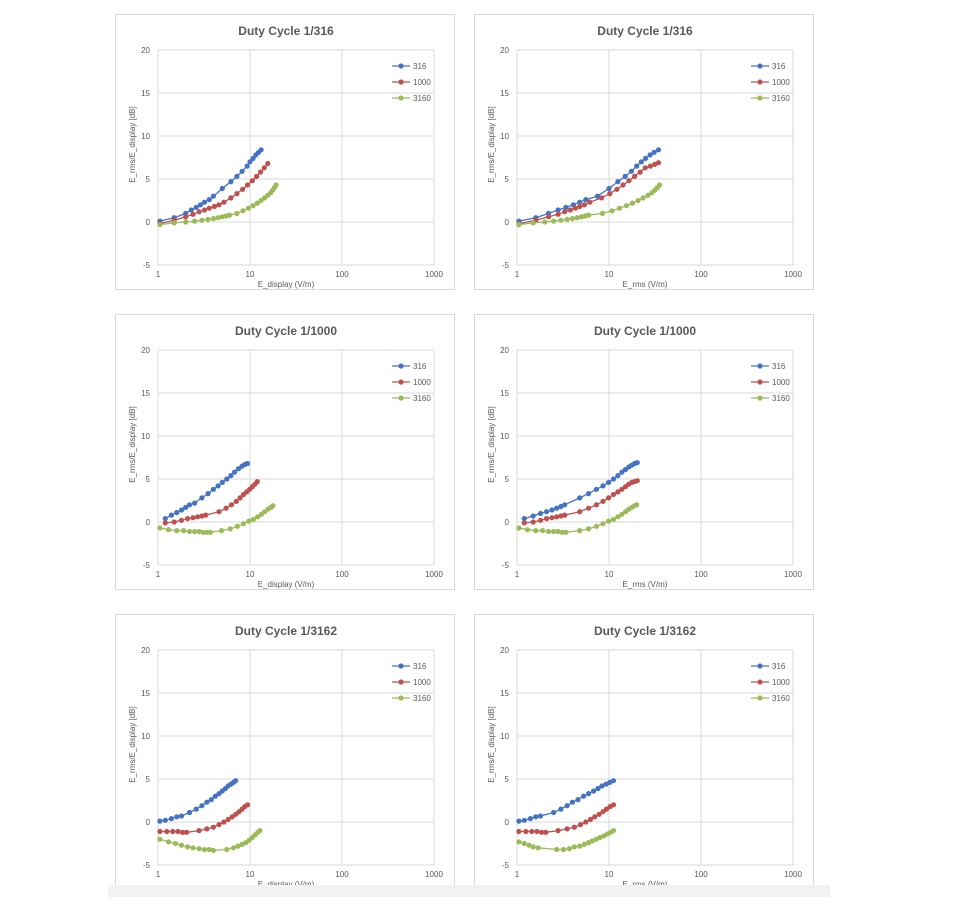 Image resolution: width=960 pixels, height=907 pixels. Describe the element at coordinates (645, 31) in the screenshot. I see `chart-title: Duty Cycle 1/316` at that location.